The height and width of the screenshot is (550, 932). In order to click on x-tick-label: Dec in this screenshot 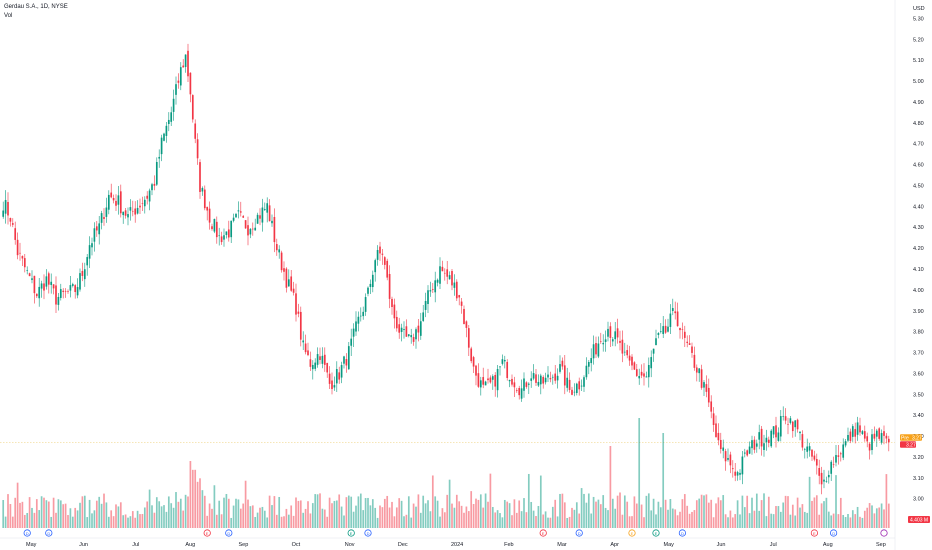, I will do `click(403, 545)`.